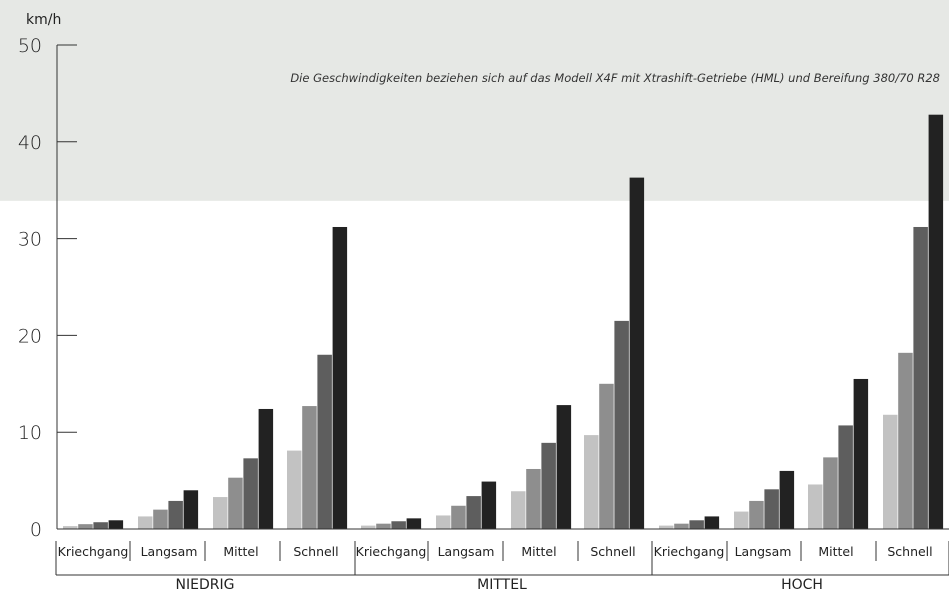 The image size is (949, 593). Describe the element at coordinates (30, 433) in the screenshot. I see `y-tick-label: 10` at that location.